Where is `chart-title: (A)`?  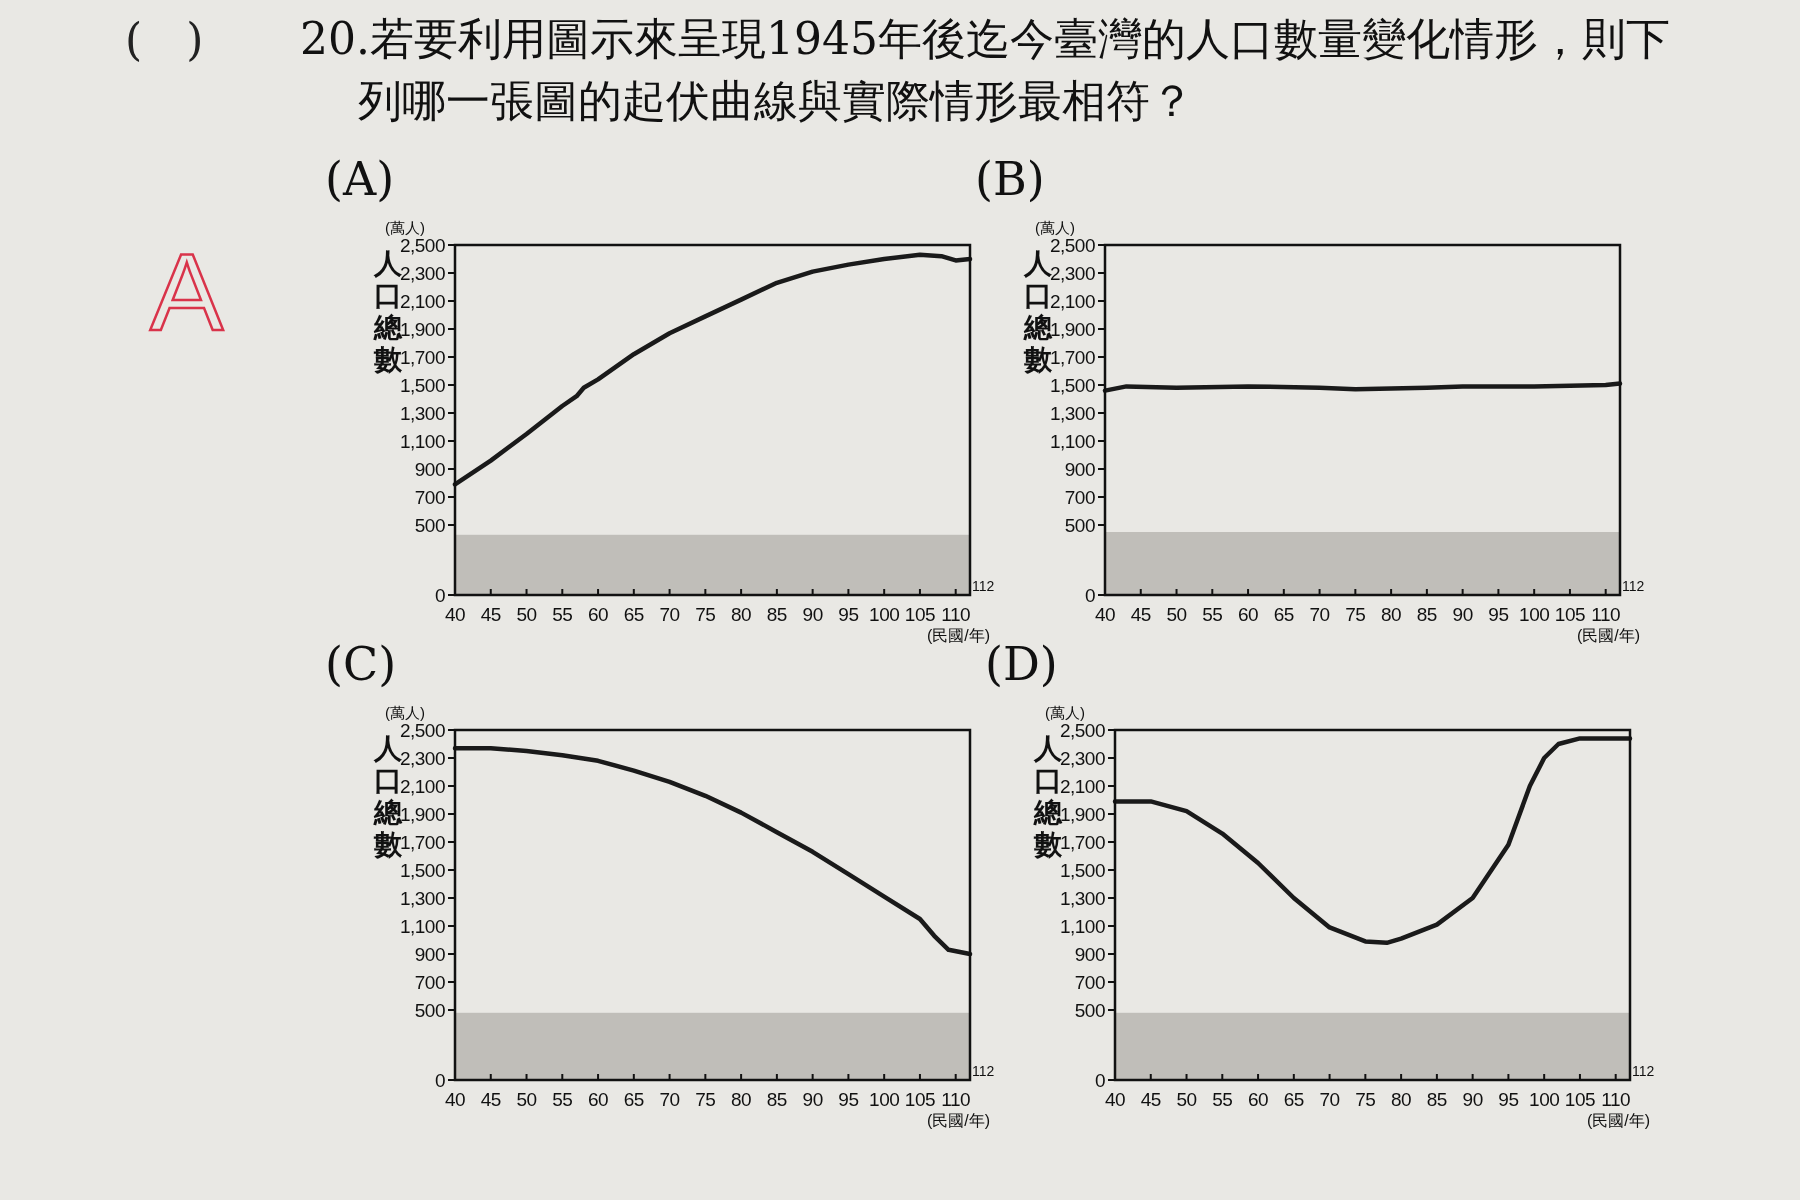
chart-title: (A) is located at coordinates (360, 179).